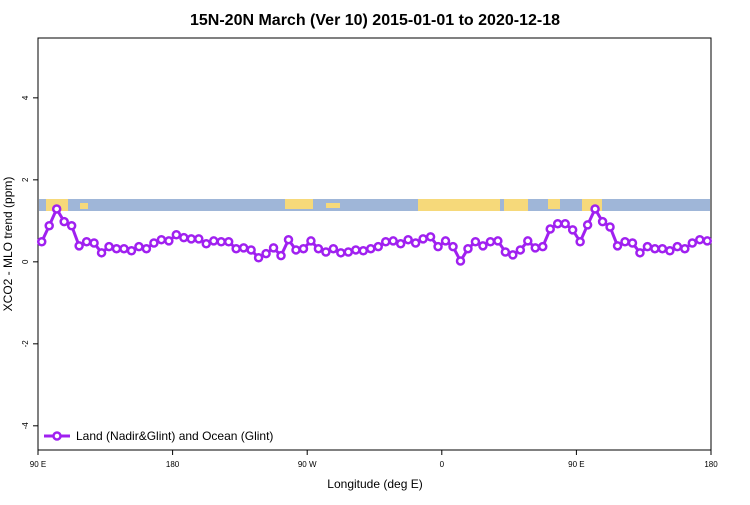 This screenshot has width=750, height=505. Describe the element at coordinates (8, 244) in the screenshot. I see `y-axis-label: XCO2 - MLO trend (ppm)` at that location.